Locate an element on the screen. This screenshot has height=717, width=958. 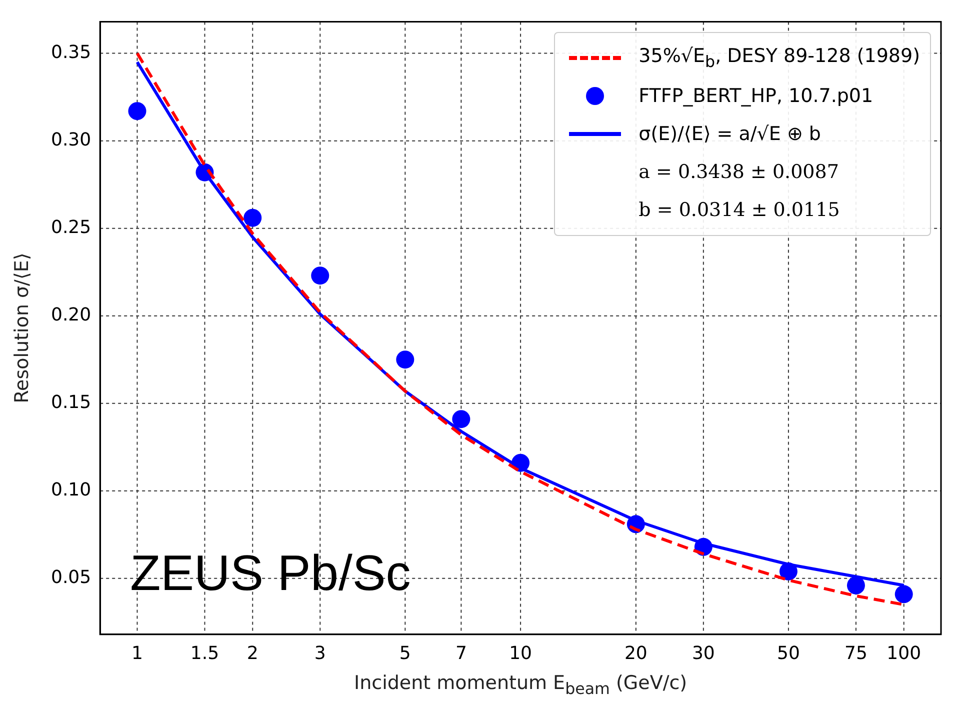
x-tick-label: 10 is located at coordinates (520, 653).